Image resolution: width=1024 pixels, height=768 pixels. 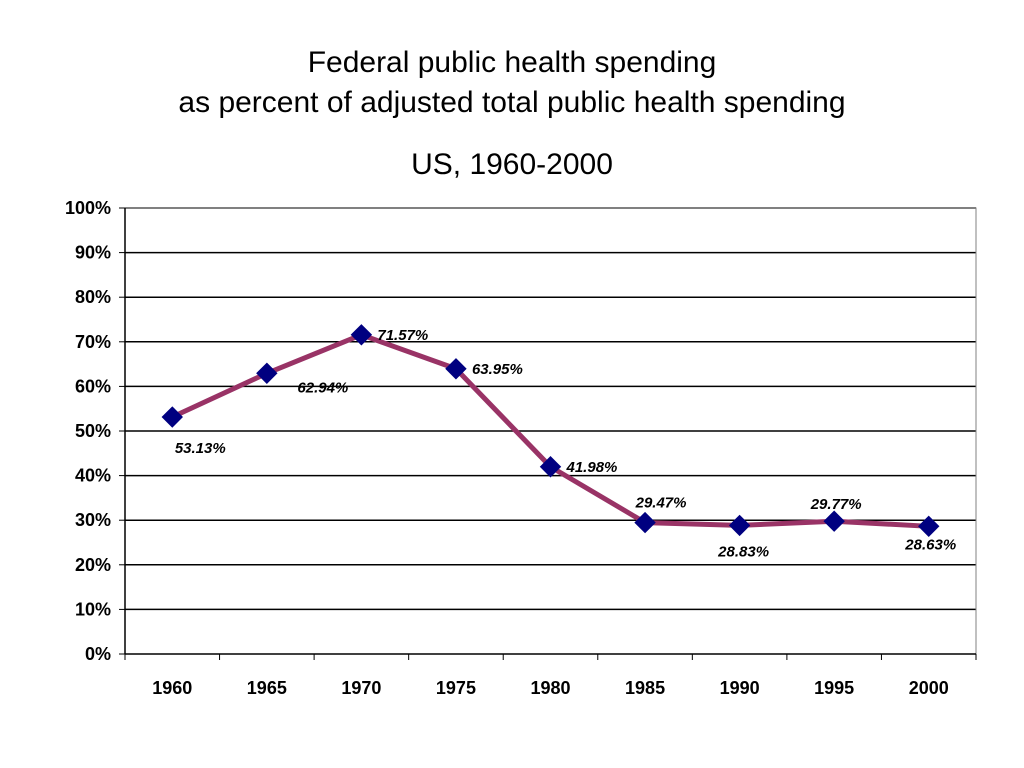 I want to click on data-point-2000, so click(x=929, y=526).